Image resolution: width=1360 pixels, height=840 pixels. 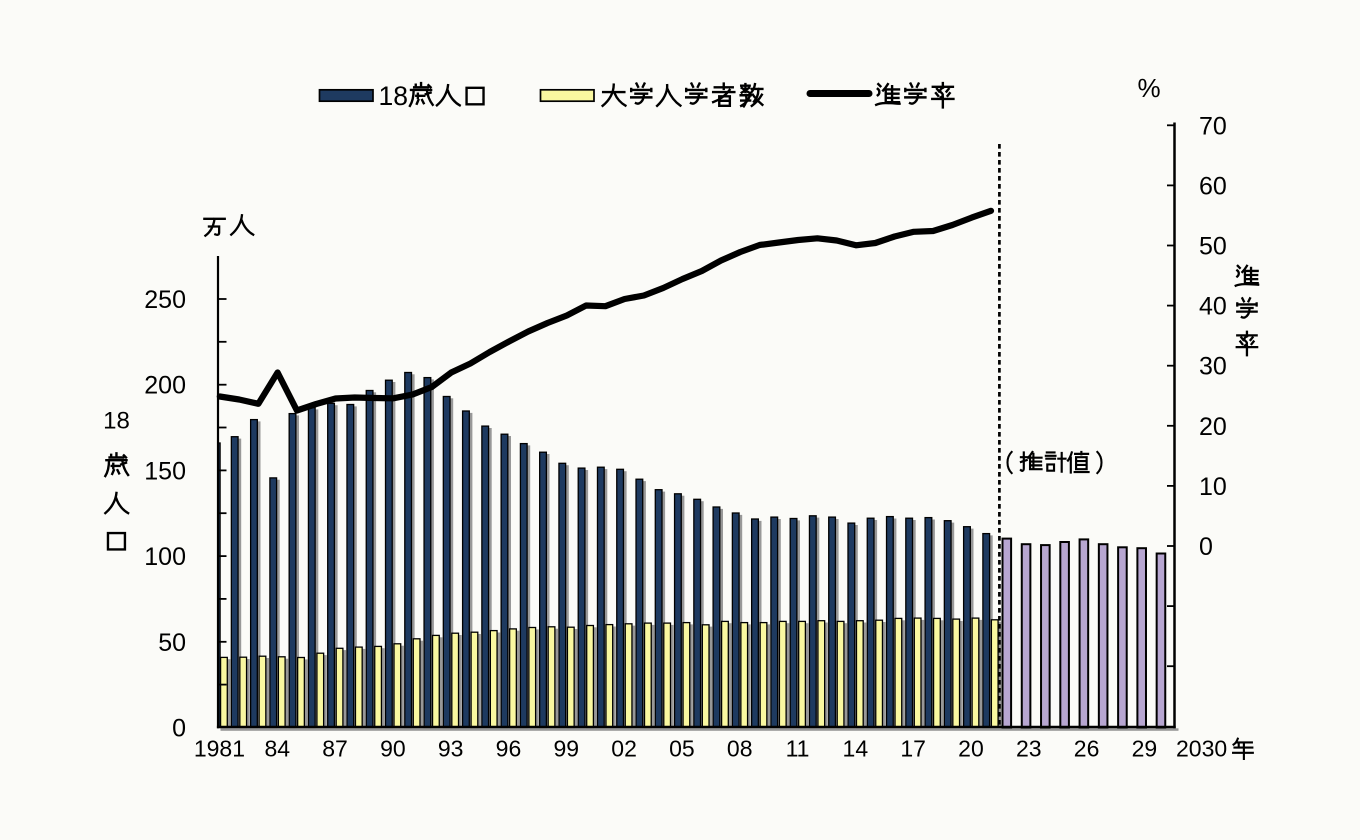 What do you see at coordinates (1213, 186) in the screenshot?
I see `svg-text: 60` at bounding box center [1213, 186].